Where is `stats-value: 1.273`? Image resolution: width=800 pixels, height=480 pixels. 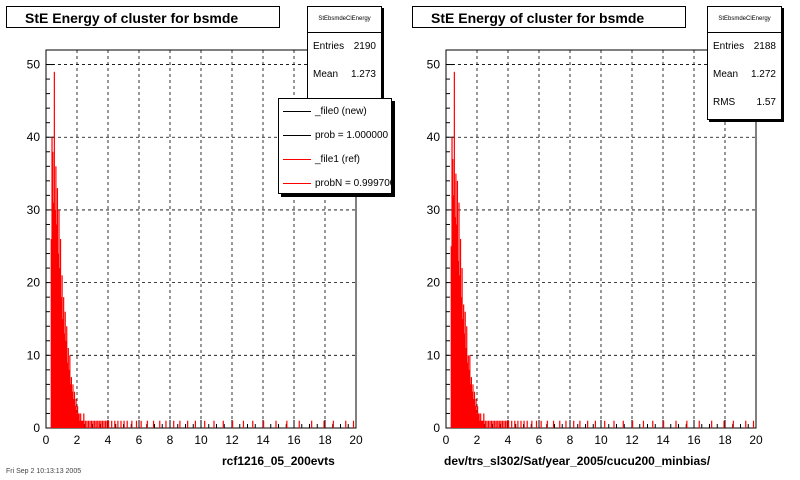
stats-value: 1.273 is located at coordinates (363, 74).